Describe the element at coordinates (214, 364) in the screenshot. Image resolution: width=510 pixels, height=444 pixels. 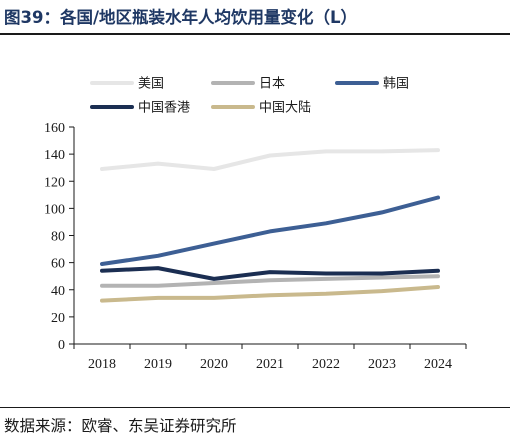
I see `x-tick-label: 2020` at that location.